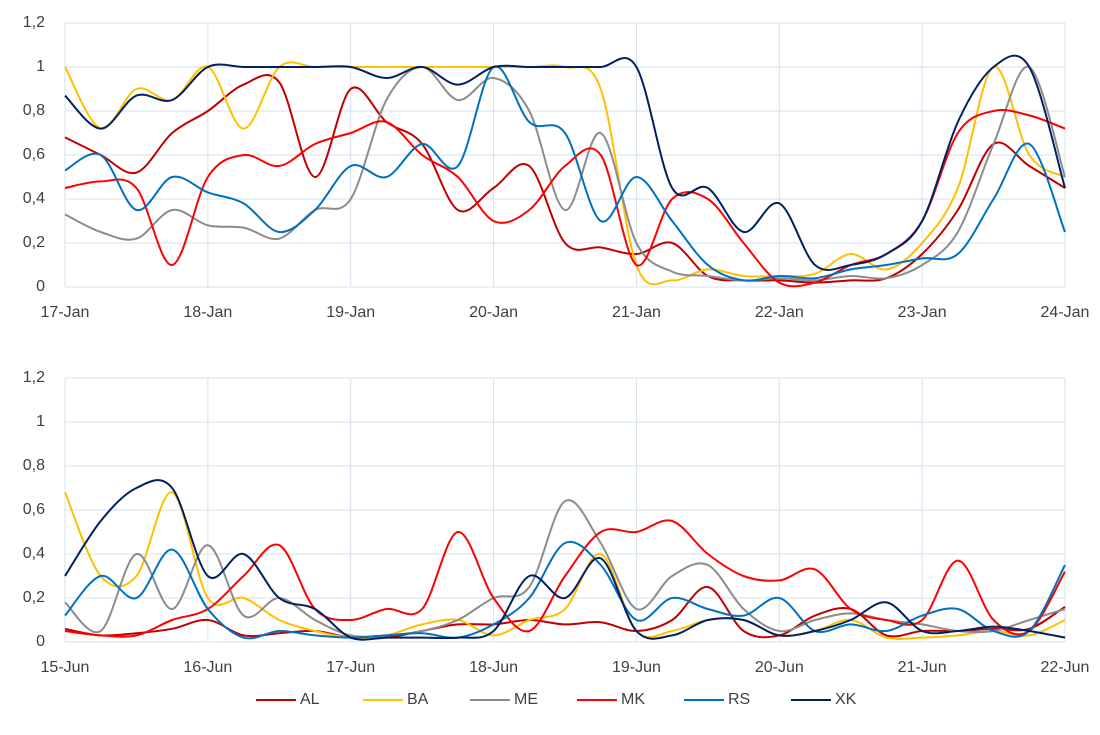 The height and width of the screenshot is (735, 1100). What do you see at coordinates (1065, 312) in the screenshot?
I see `x-tick-label: 24-Jan` at bounding box center [1065, 312].